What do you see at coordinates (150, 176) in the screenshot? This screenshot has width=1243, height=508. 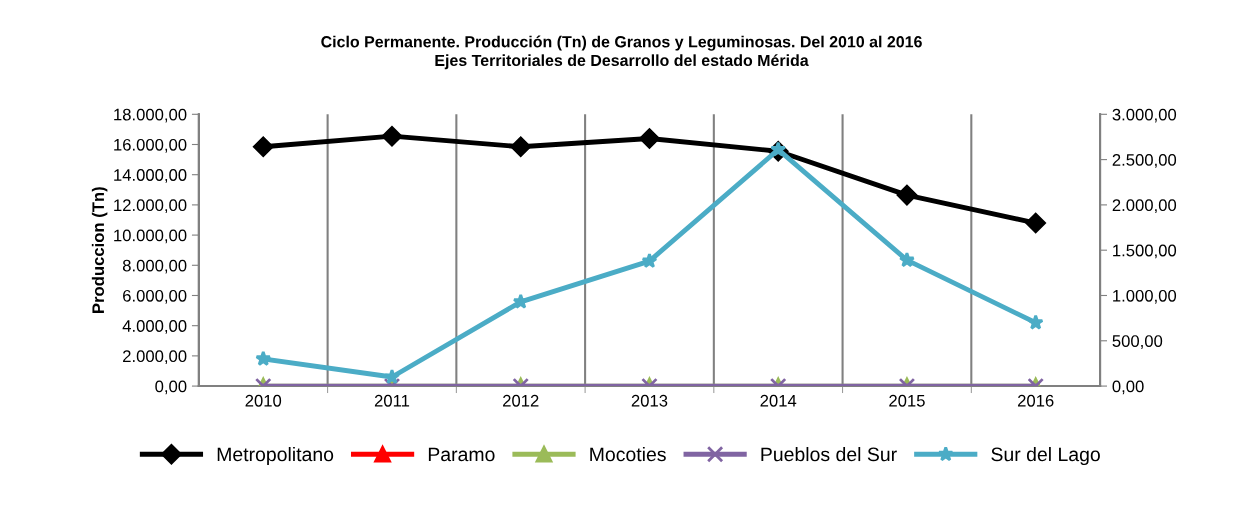 I see `y-tick-label: 14.000,00` at bounding box center [150, 176].